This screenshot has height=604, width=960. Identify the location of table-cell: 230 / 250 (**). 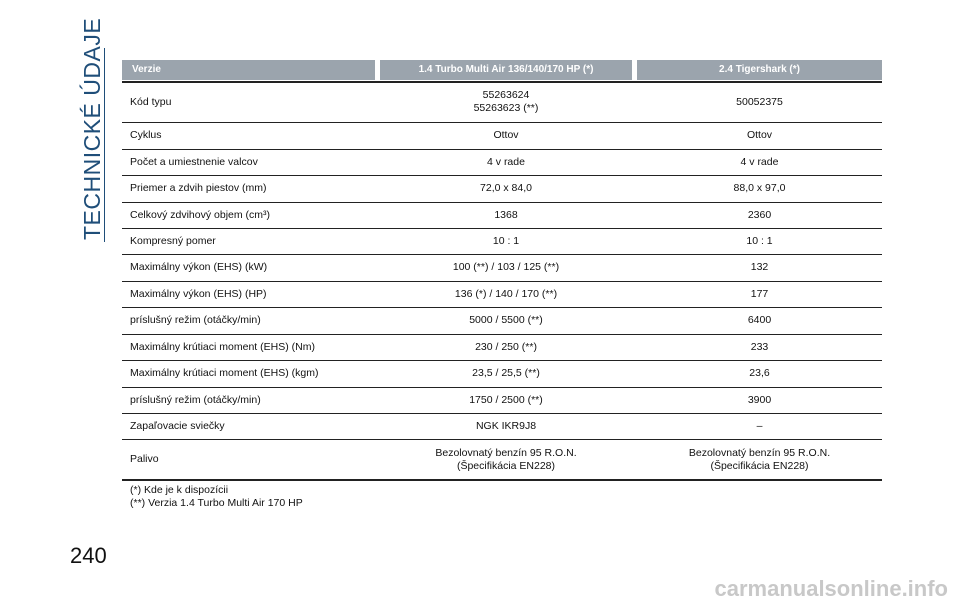
(506, 346).